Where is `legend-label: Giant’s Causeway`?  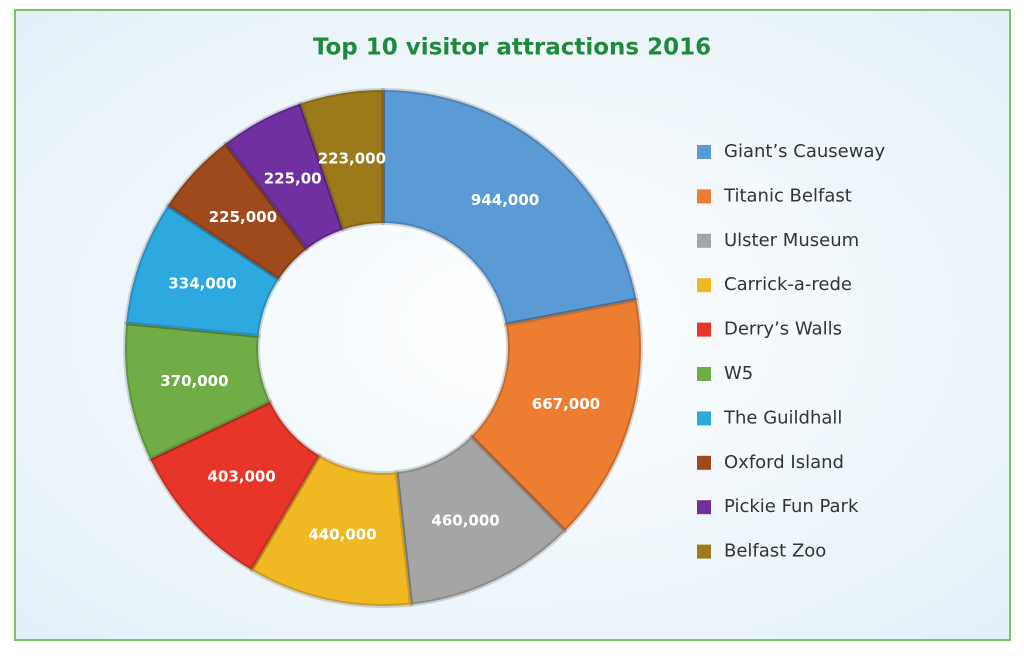
legend-label: Giant’s Causeway is located at coordinates (804, 151).